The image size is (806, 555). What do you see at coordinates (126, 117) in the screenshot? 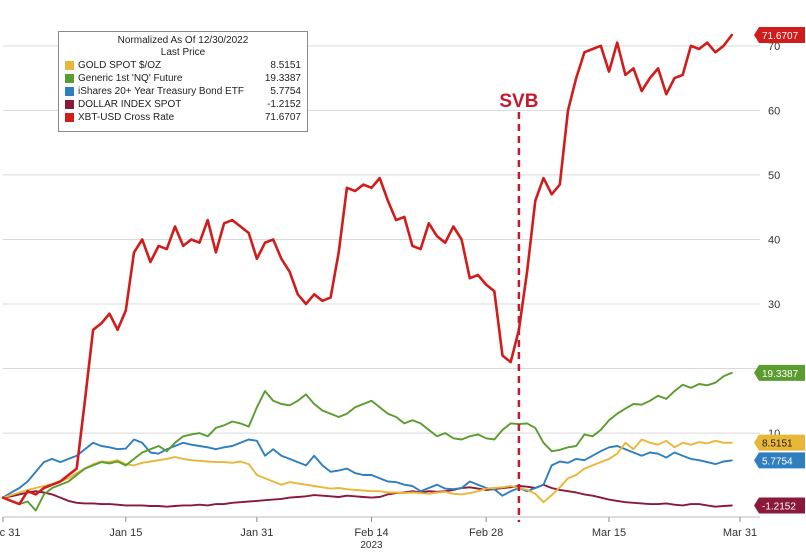
I see `legend-label: XBT-USD Cross Rate` at bounding box center [126, 117].